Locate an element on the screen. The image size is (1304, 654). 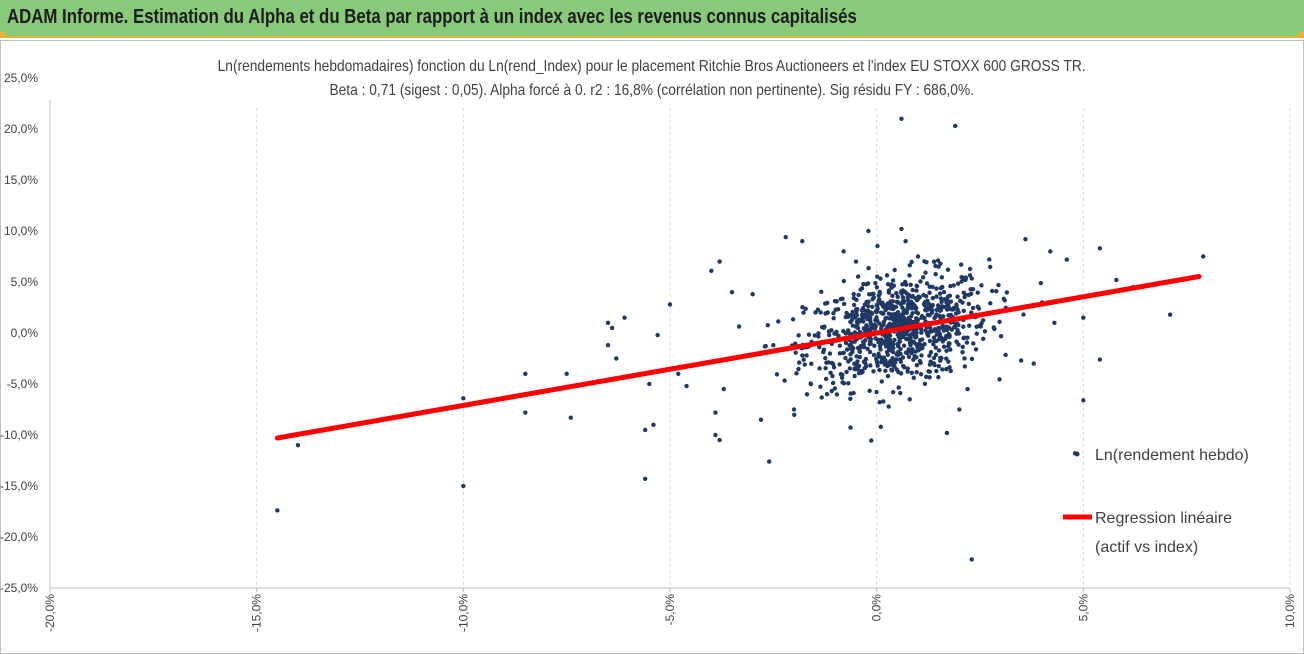
legend-label-regression-line2: (actif vs index) is located at coordinates (1146, 547).